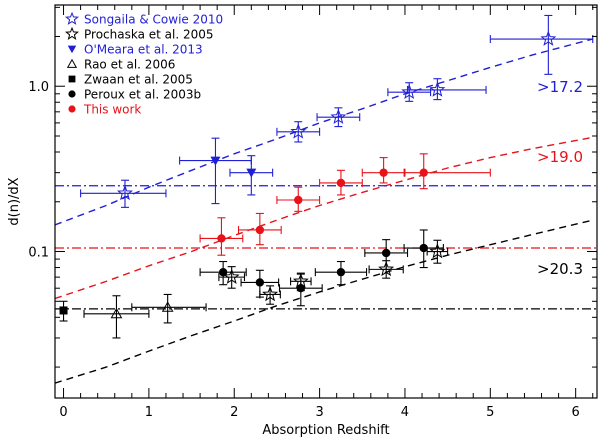 Image resolution: width=600 pixels, height=441 pixels. What do you see at coordinates (38, 87) in the screenshot?
I see `y-tick-label: 1.0` at bounding box center [38, 87].